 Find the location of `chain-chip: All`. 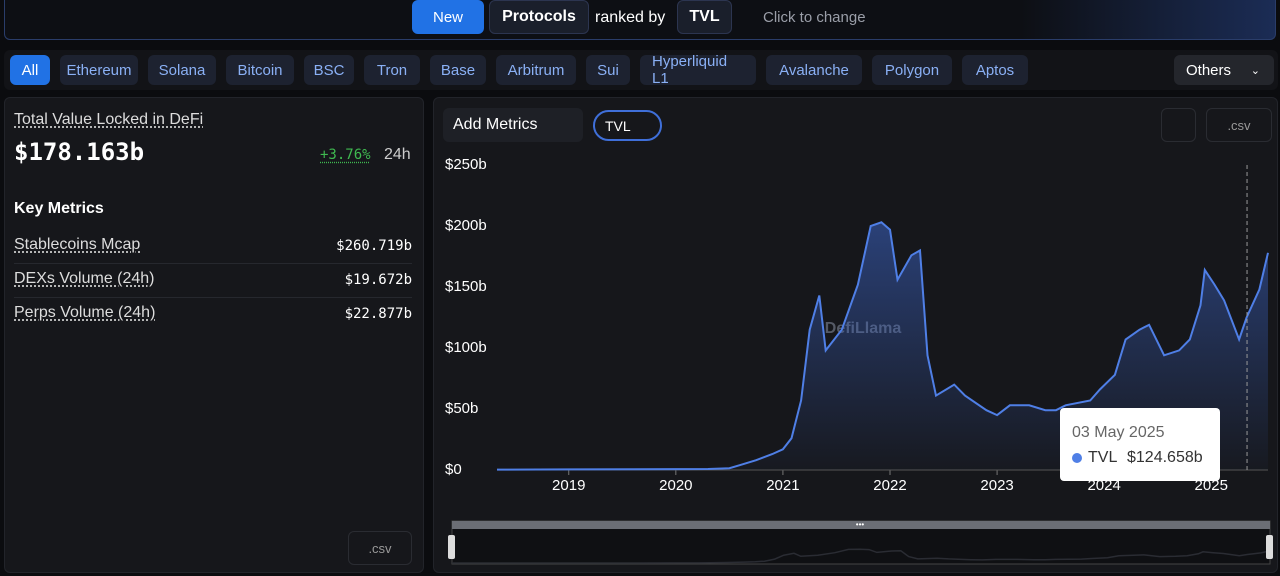

chain-chip: All is located at coordinates (30, 70).